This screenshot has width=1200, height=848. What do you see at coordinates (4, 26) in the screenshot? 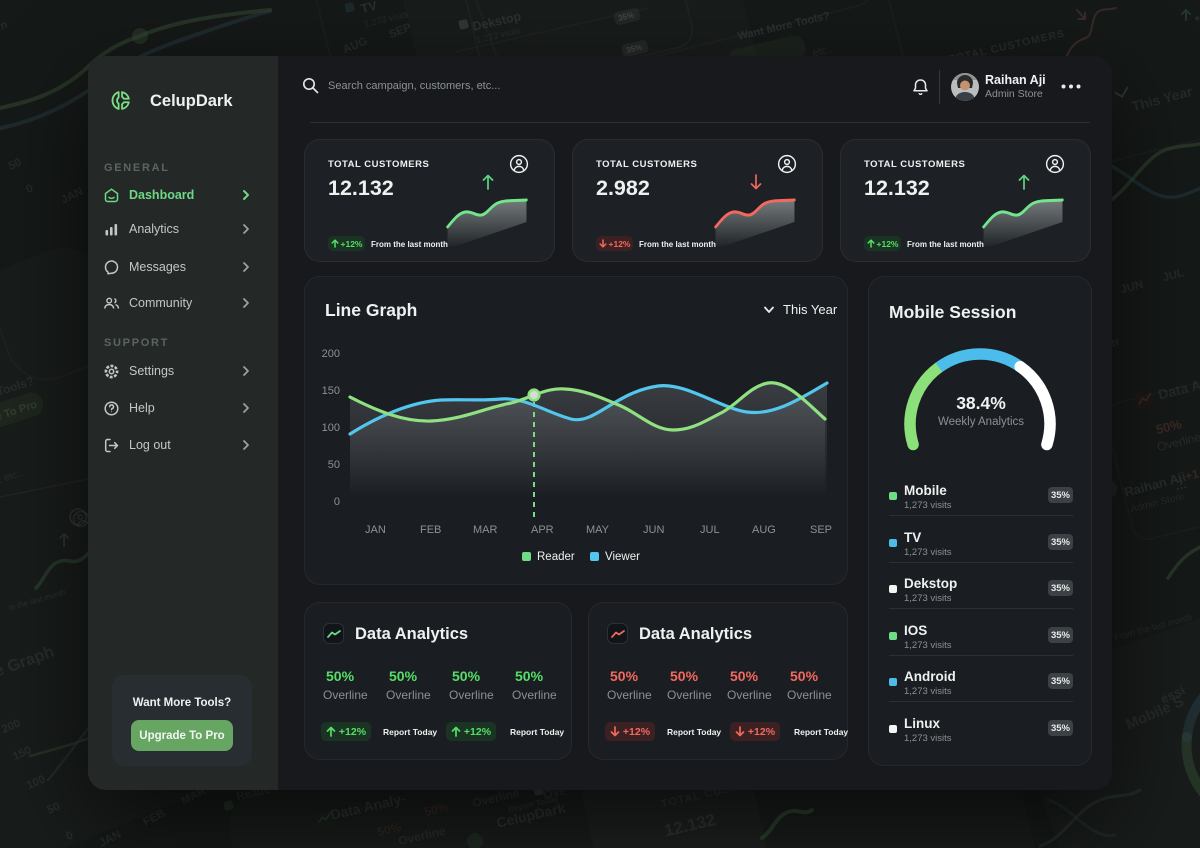
I see `svg-text: n` at bounding box center [4, 26].